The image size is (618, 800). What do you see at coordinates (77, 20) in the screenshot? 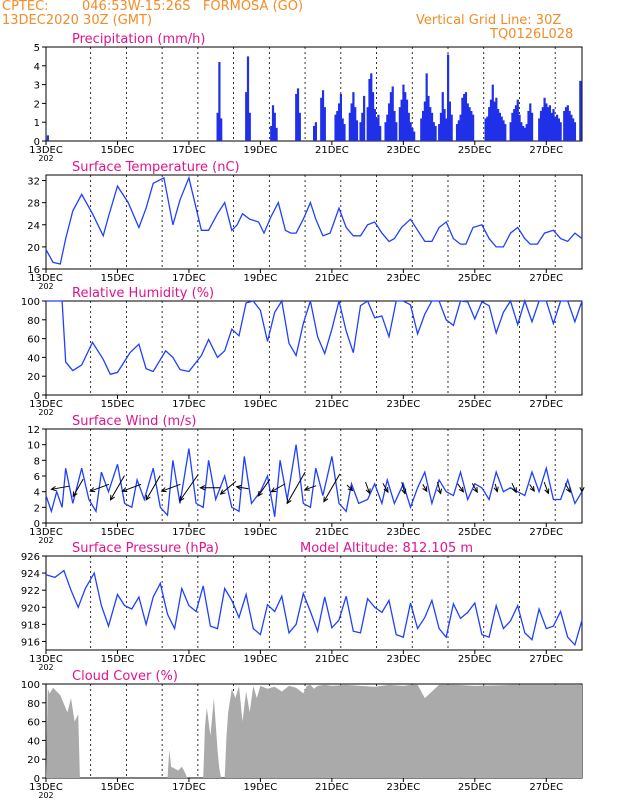
I see `run-label: 13DEC2020 30Z (GMT)` at bounding box center [77, 20].